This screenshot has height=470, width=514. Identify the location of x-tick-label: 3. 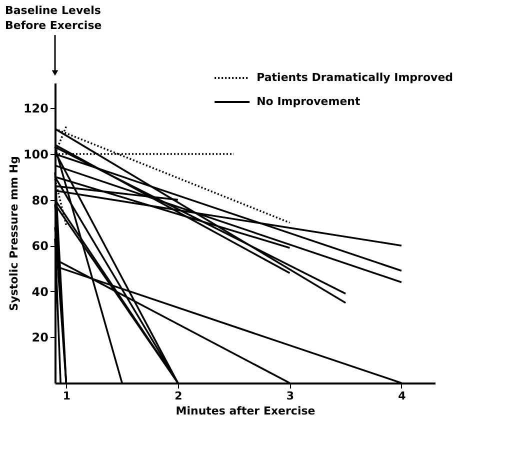
(290, 396).